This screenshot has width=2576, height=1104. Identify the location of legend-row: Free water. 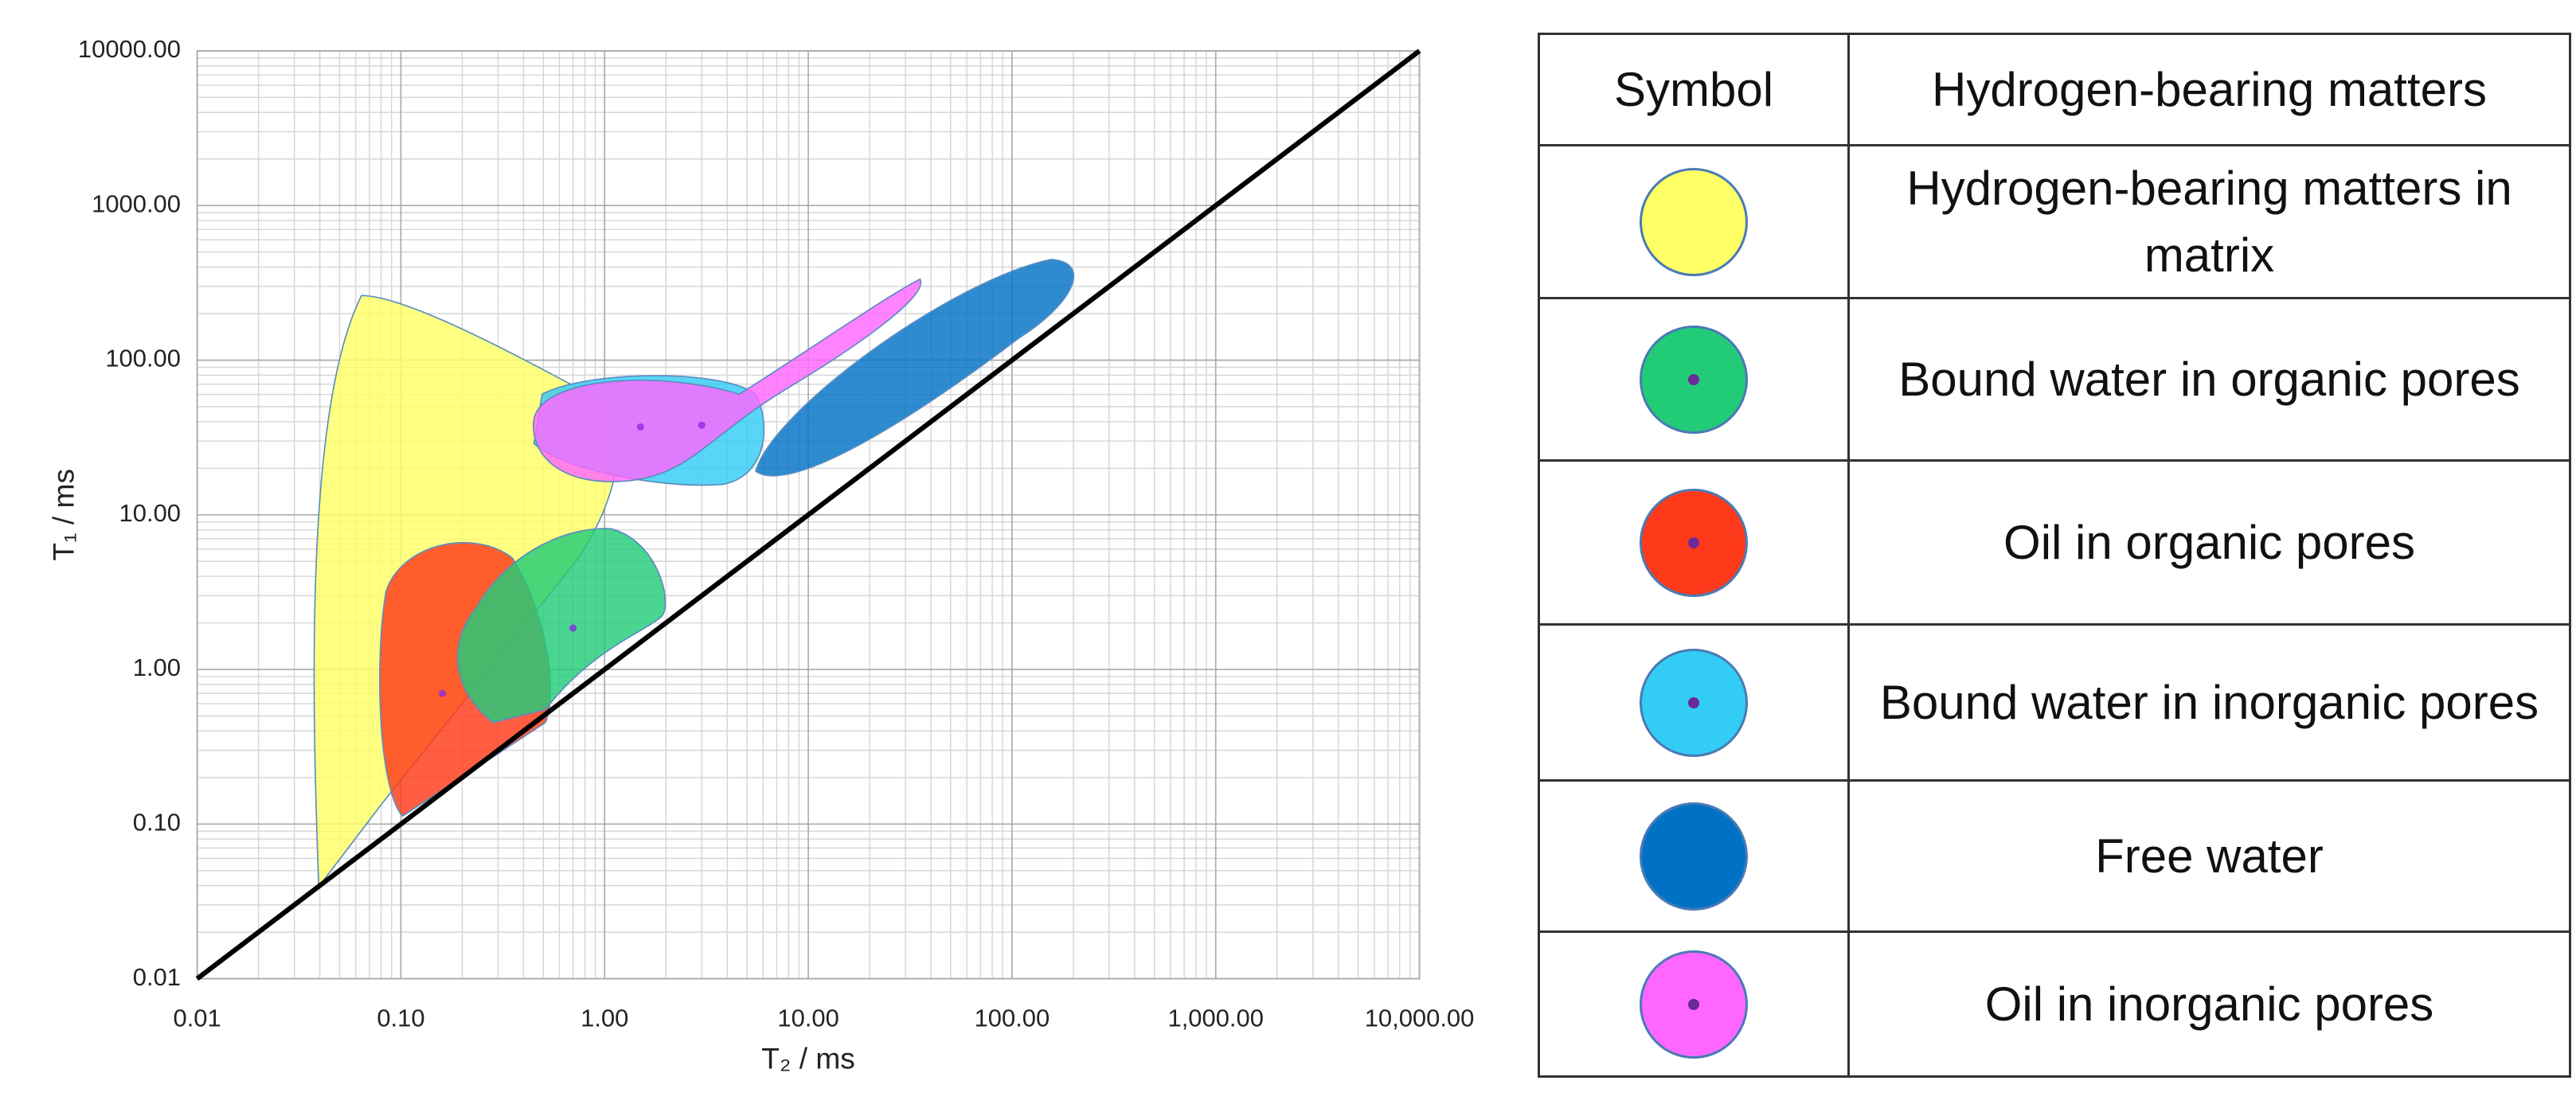
(2055, 856).